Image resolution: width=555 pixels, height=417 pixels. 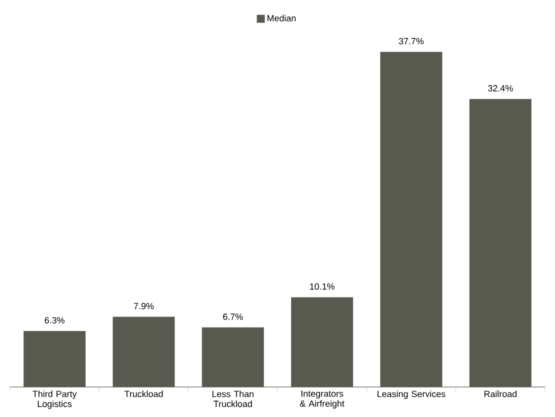 What do you see at coordinates (54, 399) in the screenshot?
I see `x-tick-label: Third Party Logistics` at bounding box center [54, 399].